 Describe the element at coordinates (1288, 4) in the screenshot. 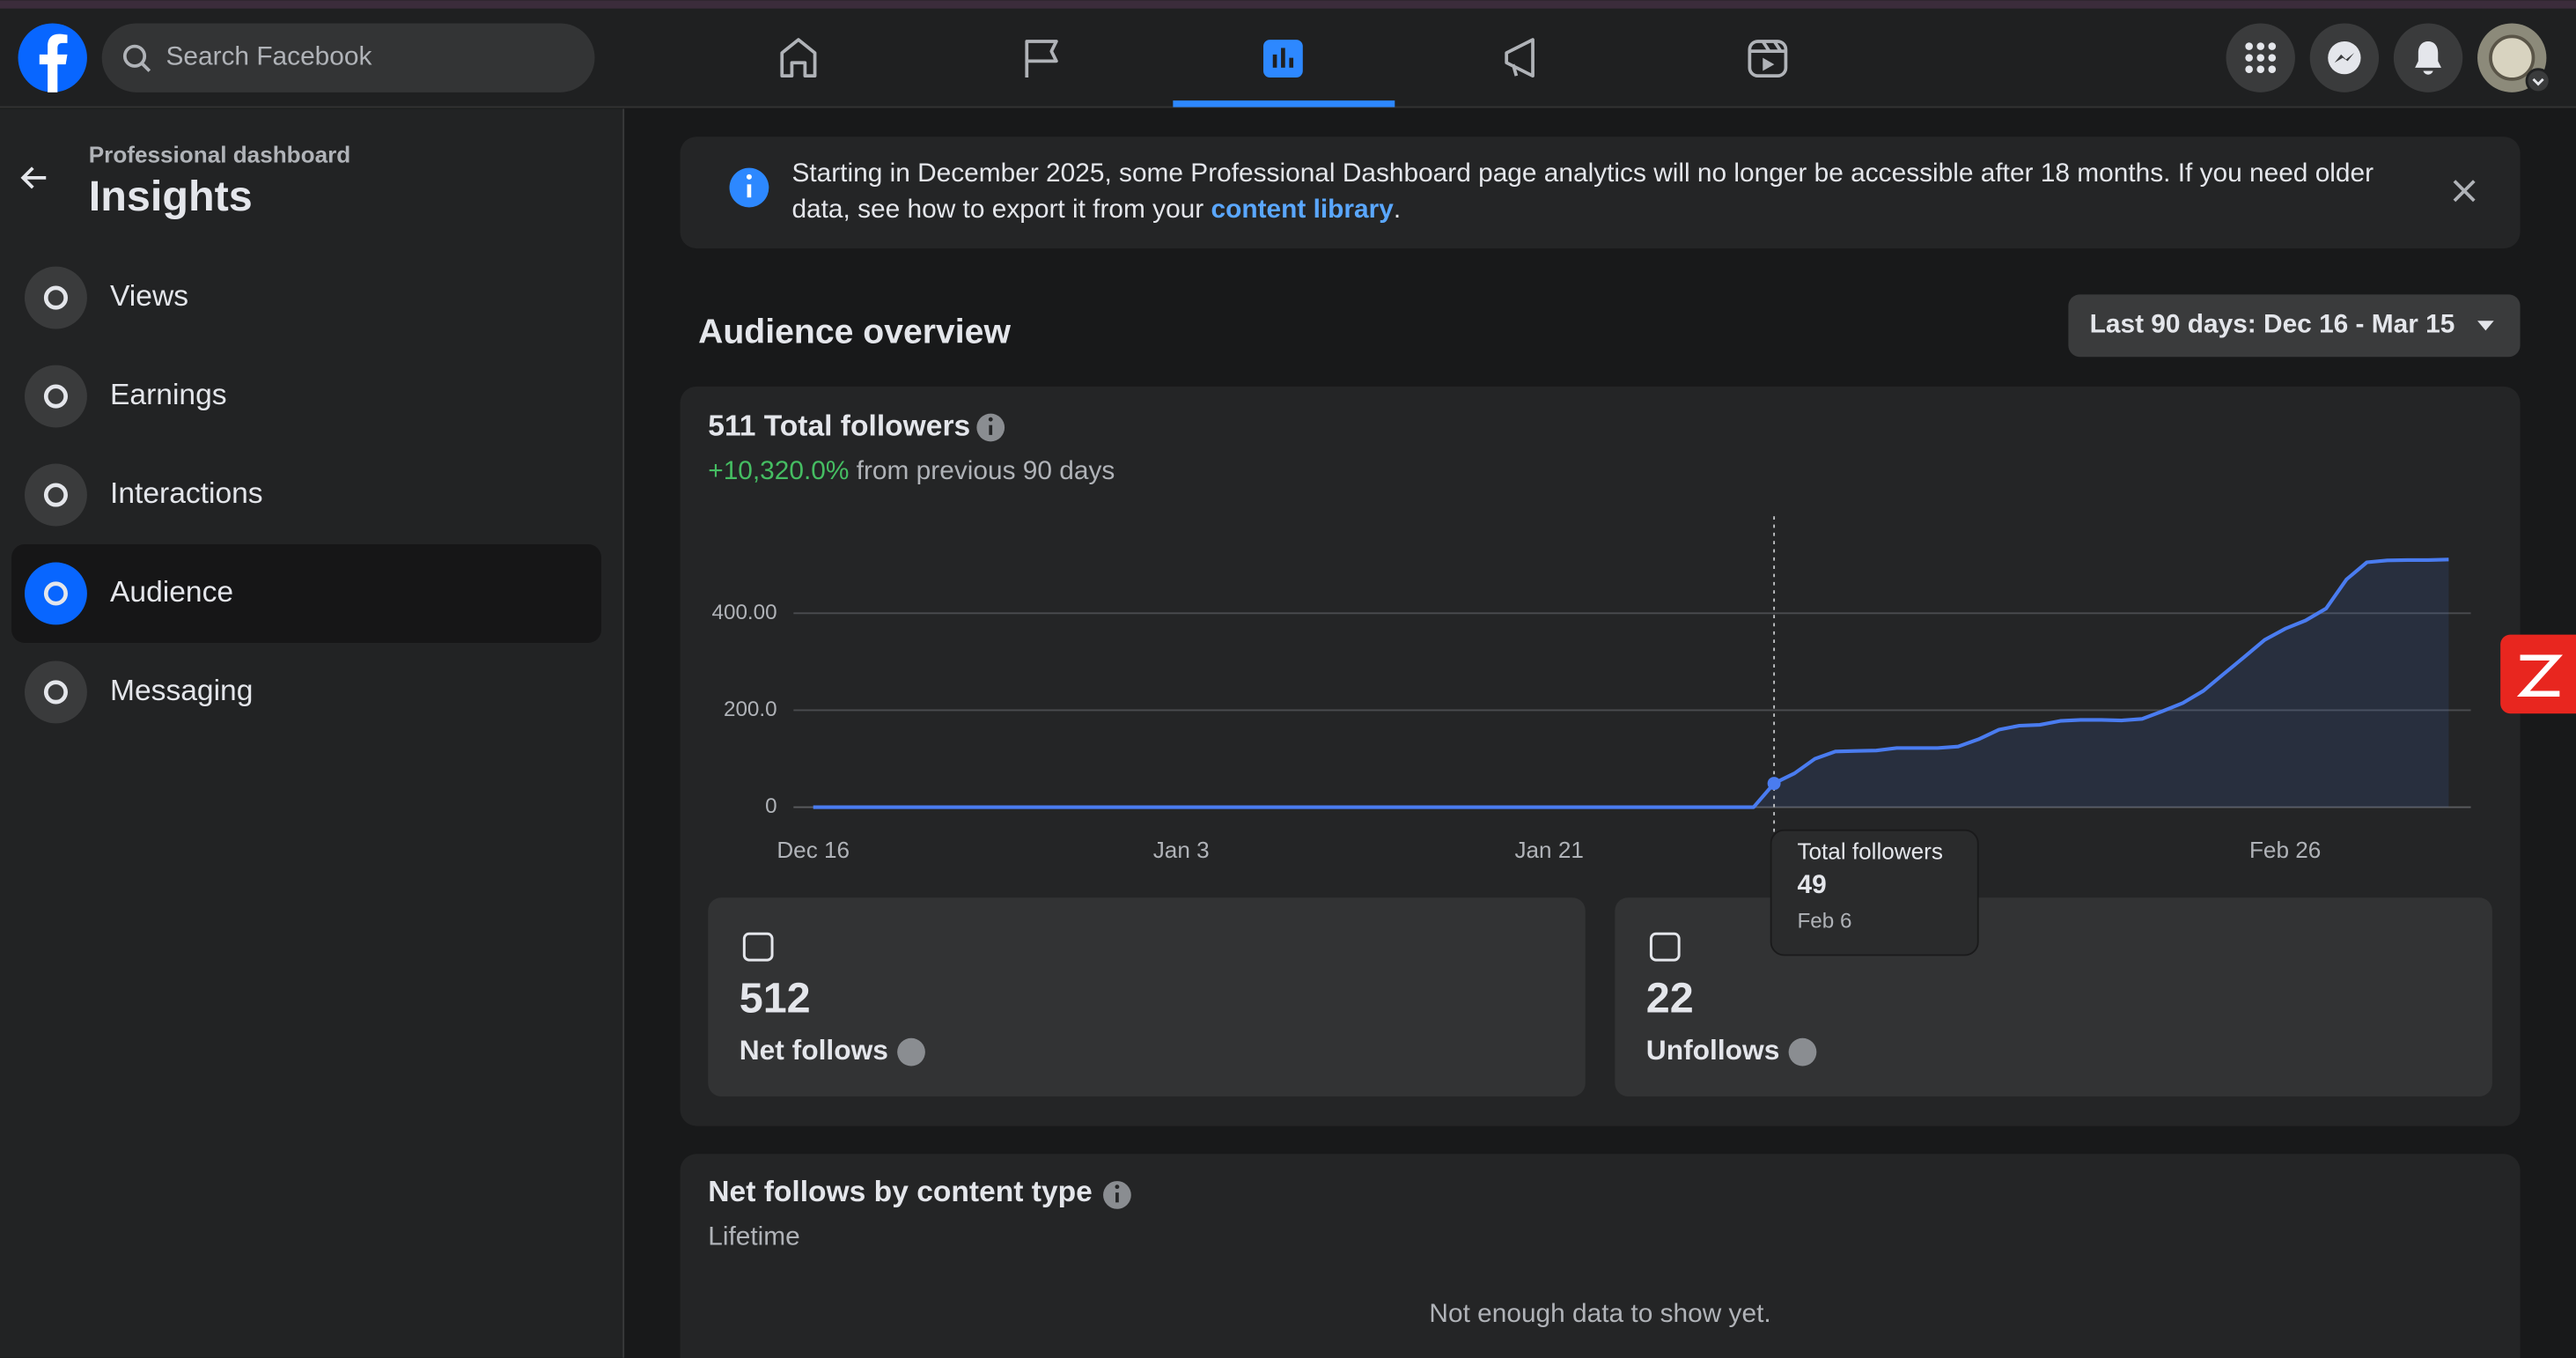

I see `top-strip` at that location.